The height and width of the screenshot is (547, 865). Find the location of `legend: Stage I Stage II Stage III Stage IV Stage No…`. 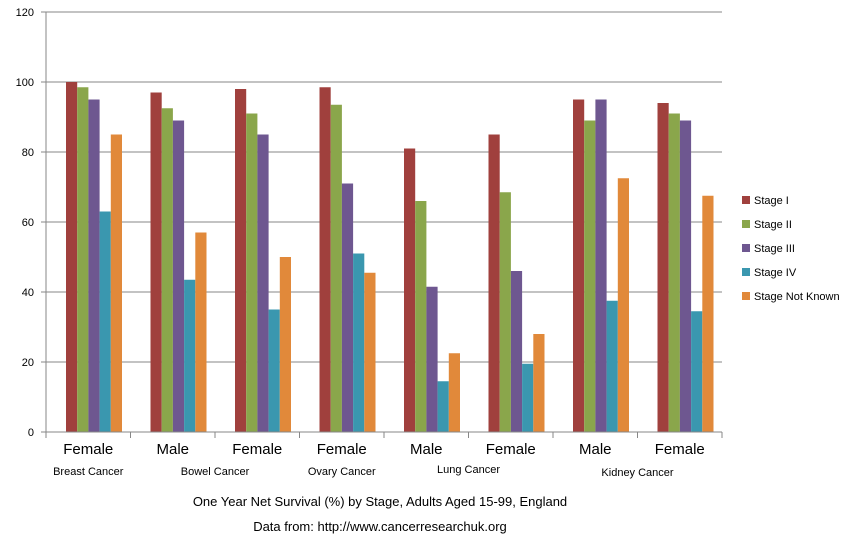

legend: Stage I Stage II Stage III Stage IV Stage No… is located at coordinates (791, 249).